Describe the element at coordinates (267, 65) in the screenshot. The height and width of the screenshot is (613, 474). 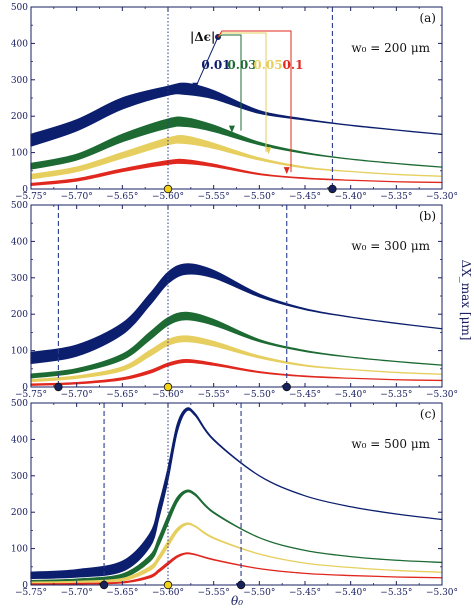
I see `legend-entry-0_05: 0.05` at that location.